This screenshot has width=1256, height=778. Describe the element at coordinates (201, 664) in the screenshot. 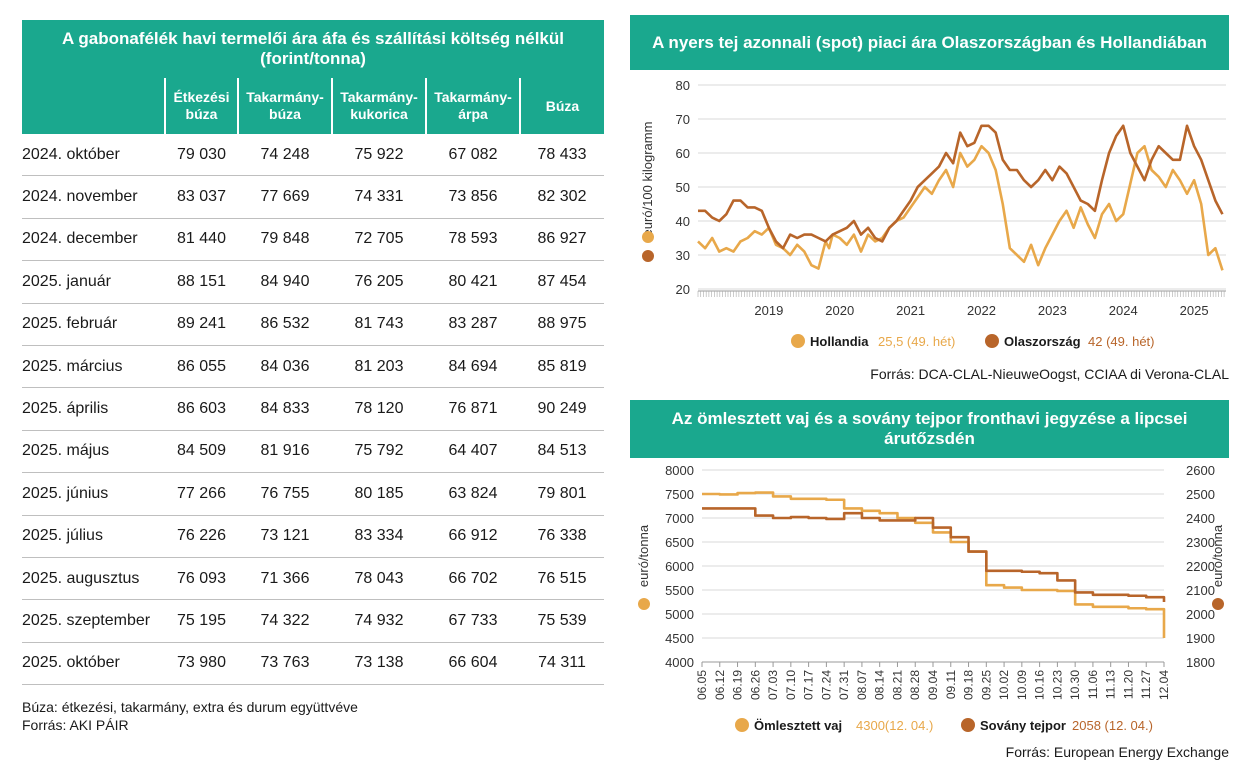

I see `table-cell: 73 980` at that location.